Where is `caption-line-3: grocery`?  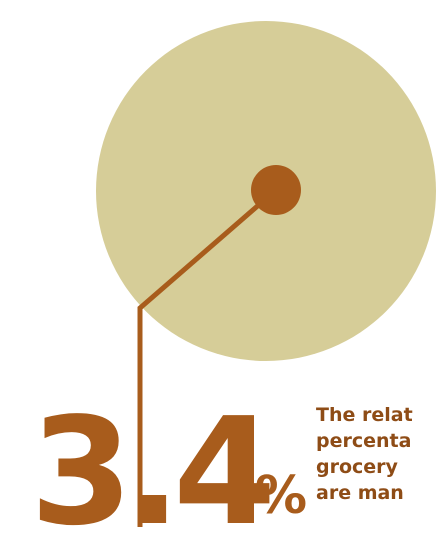 caption-line-3: grocery is located at coordinates (357, 467).